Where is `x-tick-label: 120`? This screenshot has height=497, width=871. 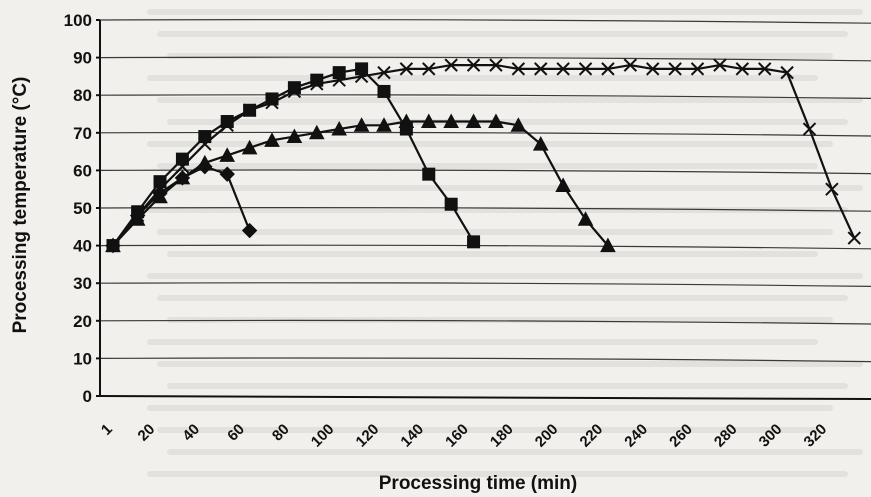 x-tick-label: 120 is located at coordinates (368, 436).